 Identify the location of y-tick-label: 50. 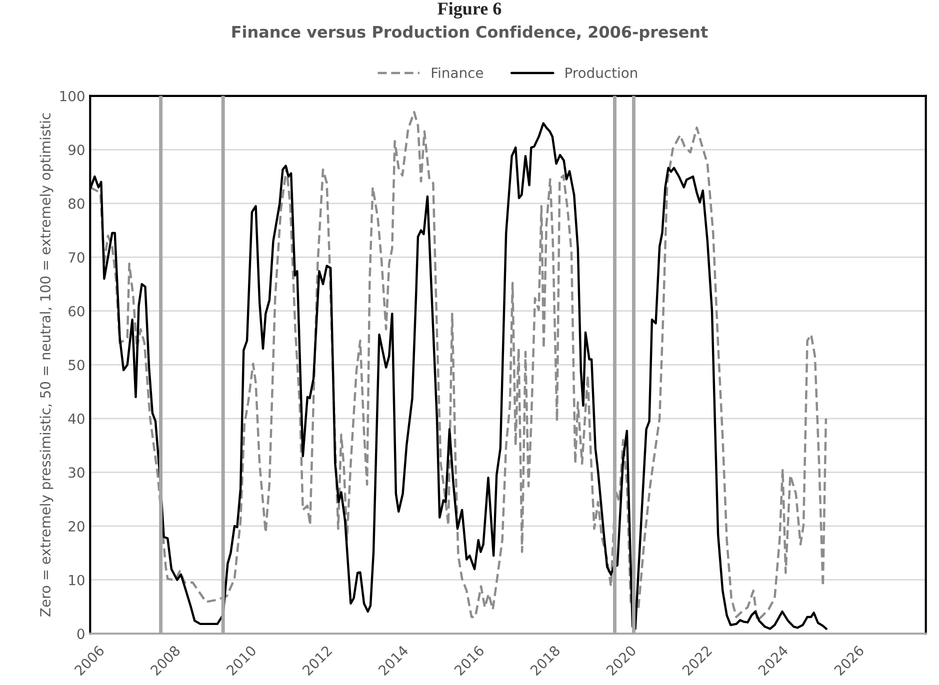
(76, 365).